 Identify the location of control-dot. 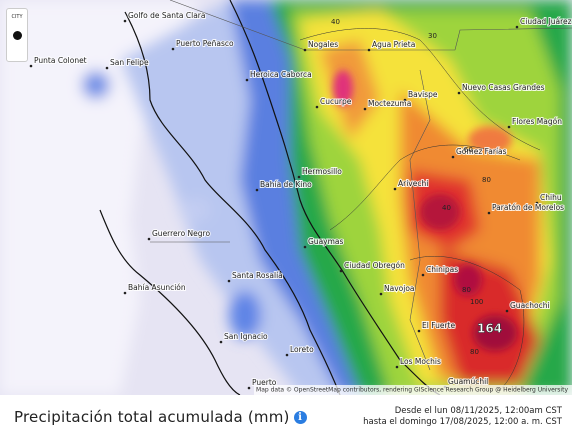
(17, 35).